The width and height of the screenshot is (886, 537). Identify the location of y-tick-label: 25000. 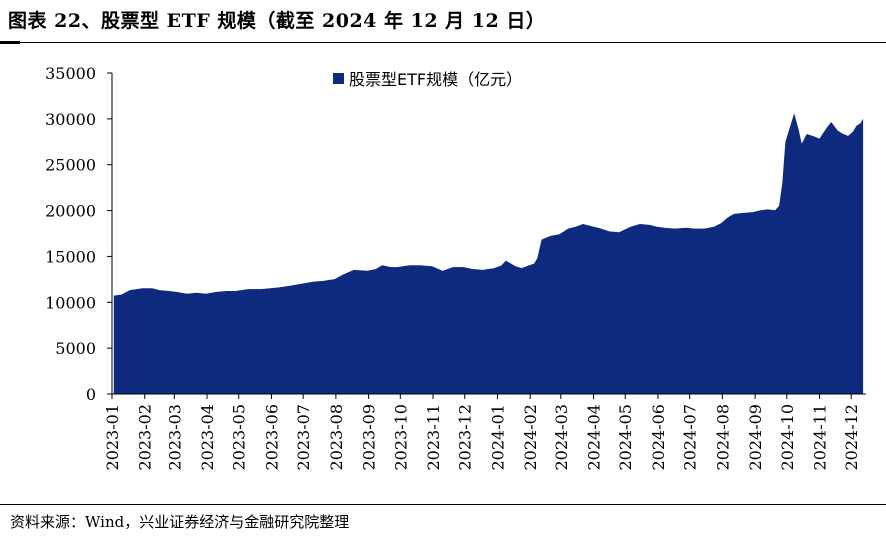
(70, 165).